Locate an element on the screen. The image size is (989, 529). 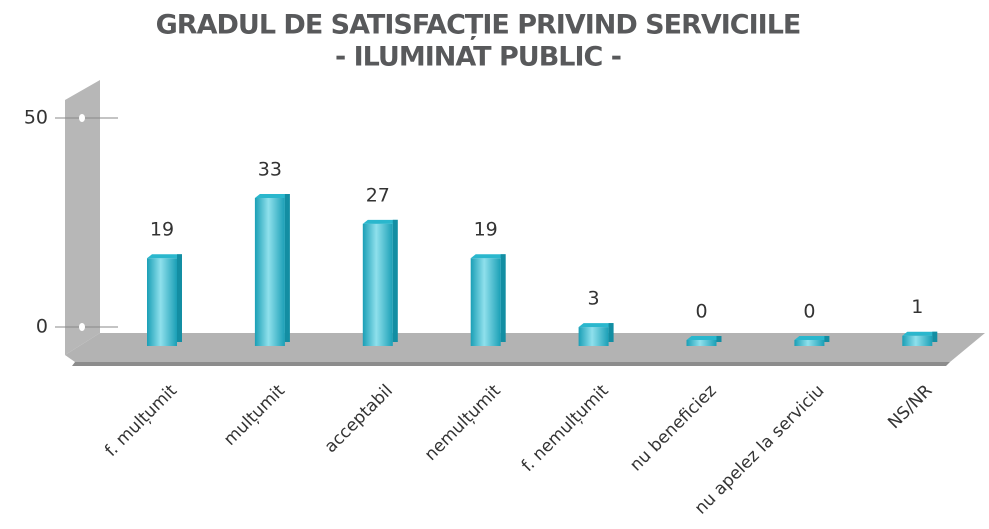
chart-title: GRADUL DE SATISFACȚIE PRIVIND SERVICIILE is located at coordinates (478, 25).